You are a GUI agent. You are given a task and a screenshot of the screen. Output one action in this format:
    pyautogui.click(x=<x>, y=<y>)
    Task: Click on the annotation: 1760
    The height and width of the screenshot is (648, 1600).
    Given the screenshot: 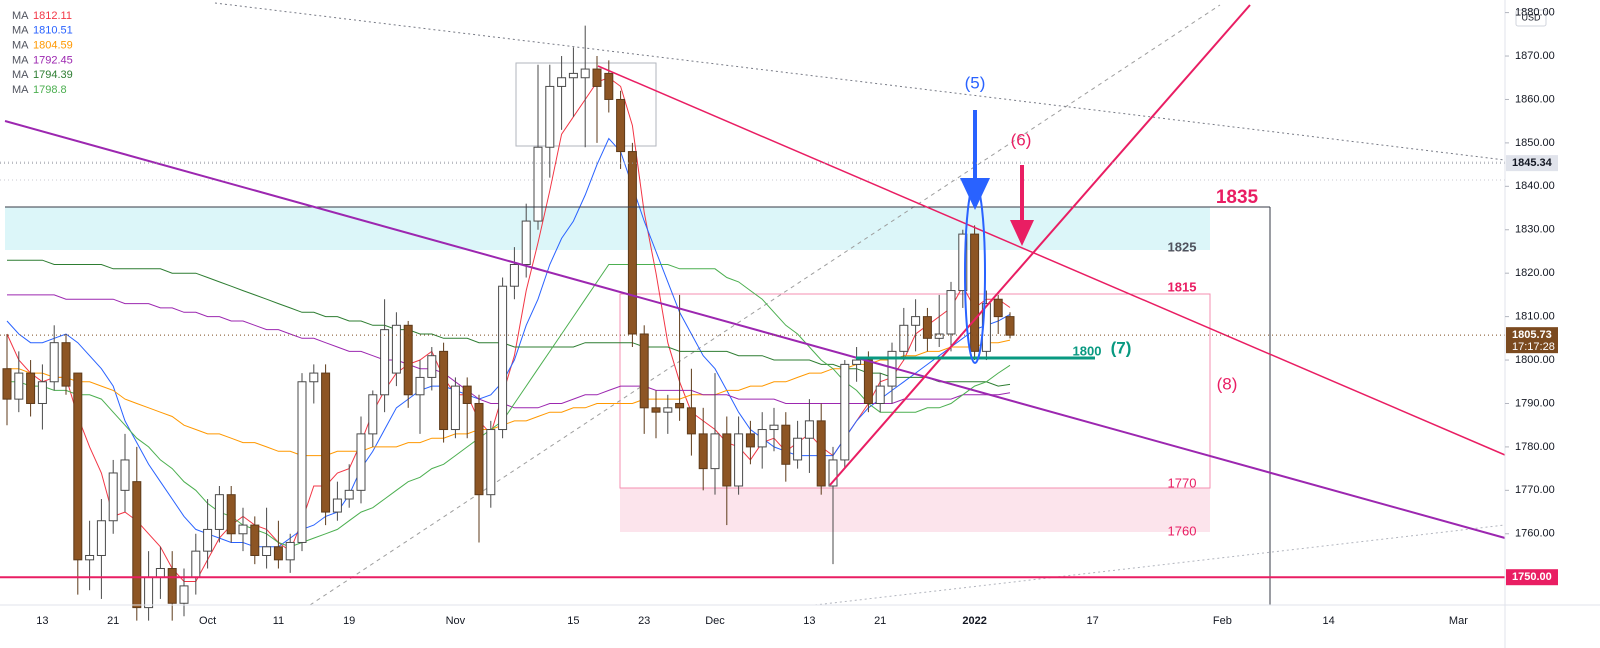 What is the action you would take?
    pyautogui.click(x=1182, y=530)
    